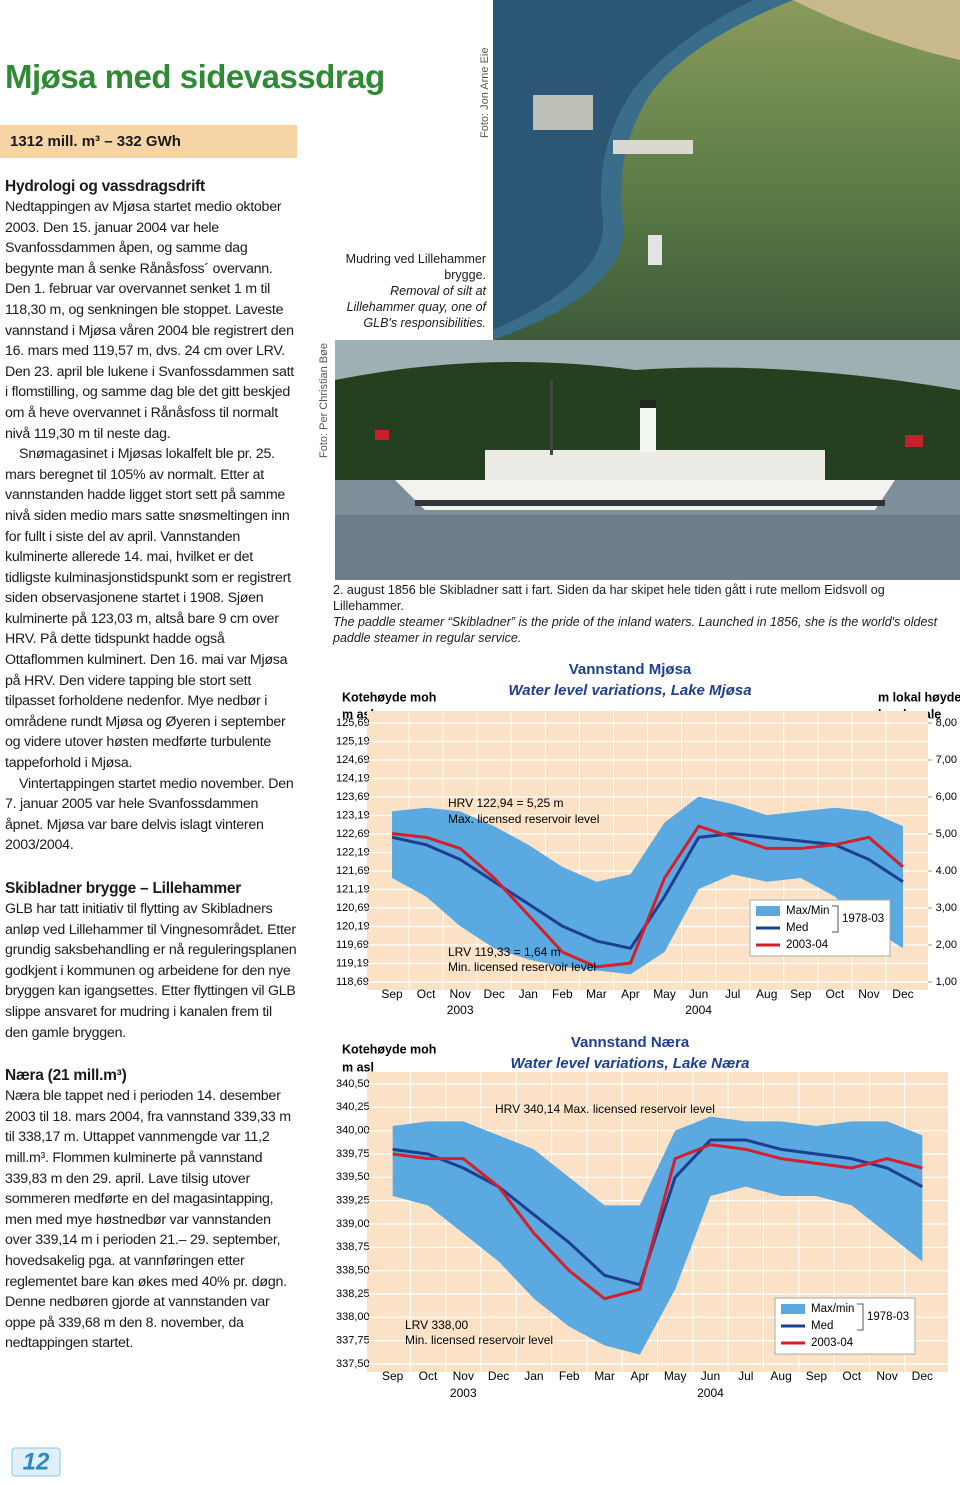  Describe the element at coordinates (647, 460) in the screenshot. I see `photo-ship` at that location.